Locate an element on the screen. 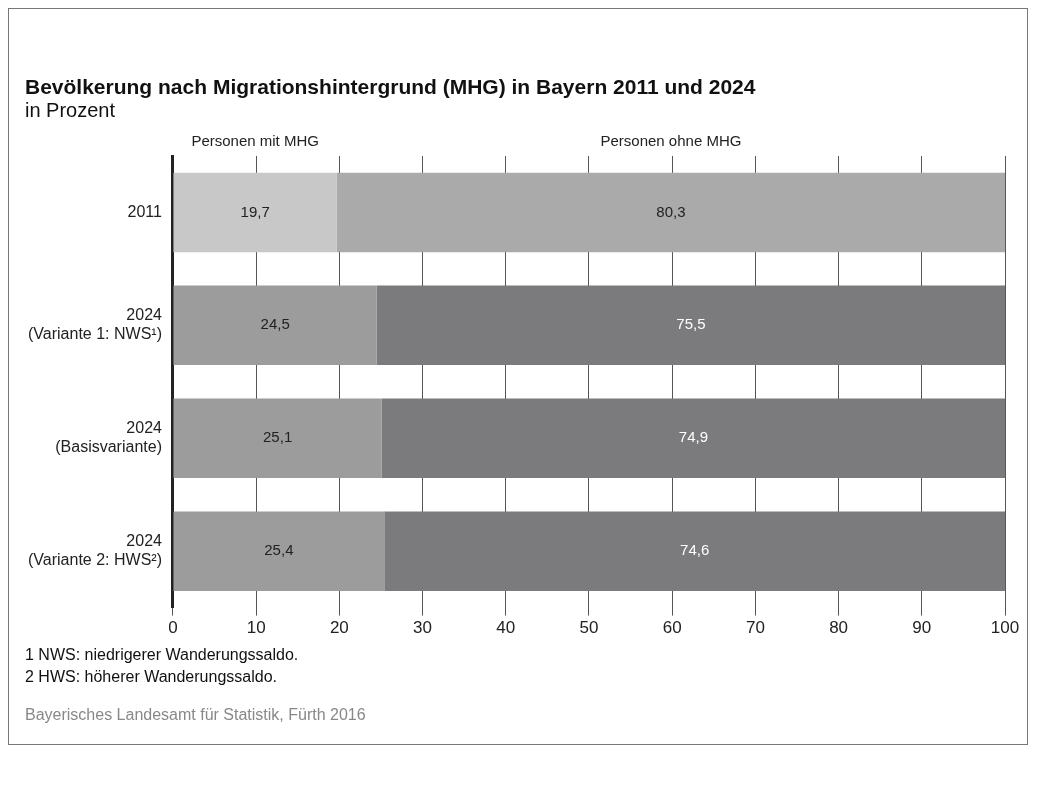 The width and height of the screenshot is (1056, 785). x-tick-label: 70 is located at coordinates (755, 628).